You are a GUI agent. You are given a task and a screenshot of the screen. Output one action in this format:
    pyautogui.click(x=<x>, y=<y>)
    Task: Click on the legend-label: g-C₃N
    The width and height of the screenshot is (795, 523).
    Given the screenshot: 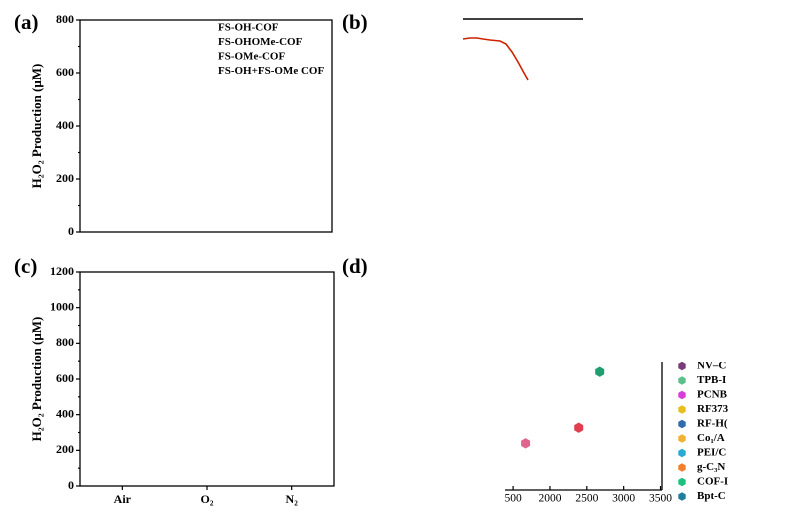 What is the action you would take?
    pyautogui.click(x=711, y=467)
    